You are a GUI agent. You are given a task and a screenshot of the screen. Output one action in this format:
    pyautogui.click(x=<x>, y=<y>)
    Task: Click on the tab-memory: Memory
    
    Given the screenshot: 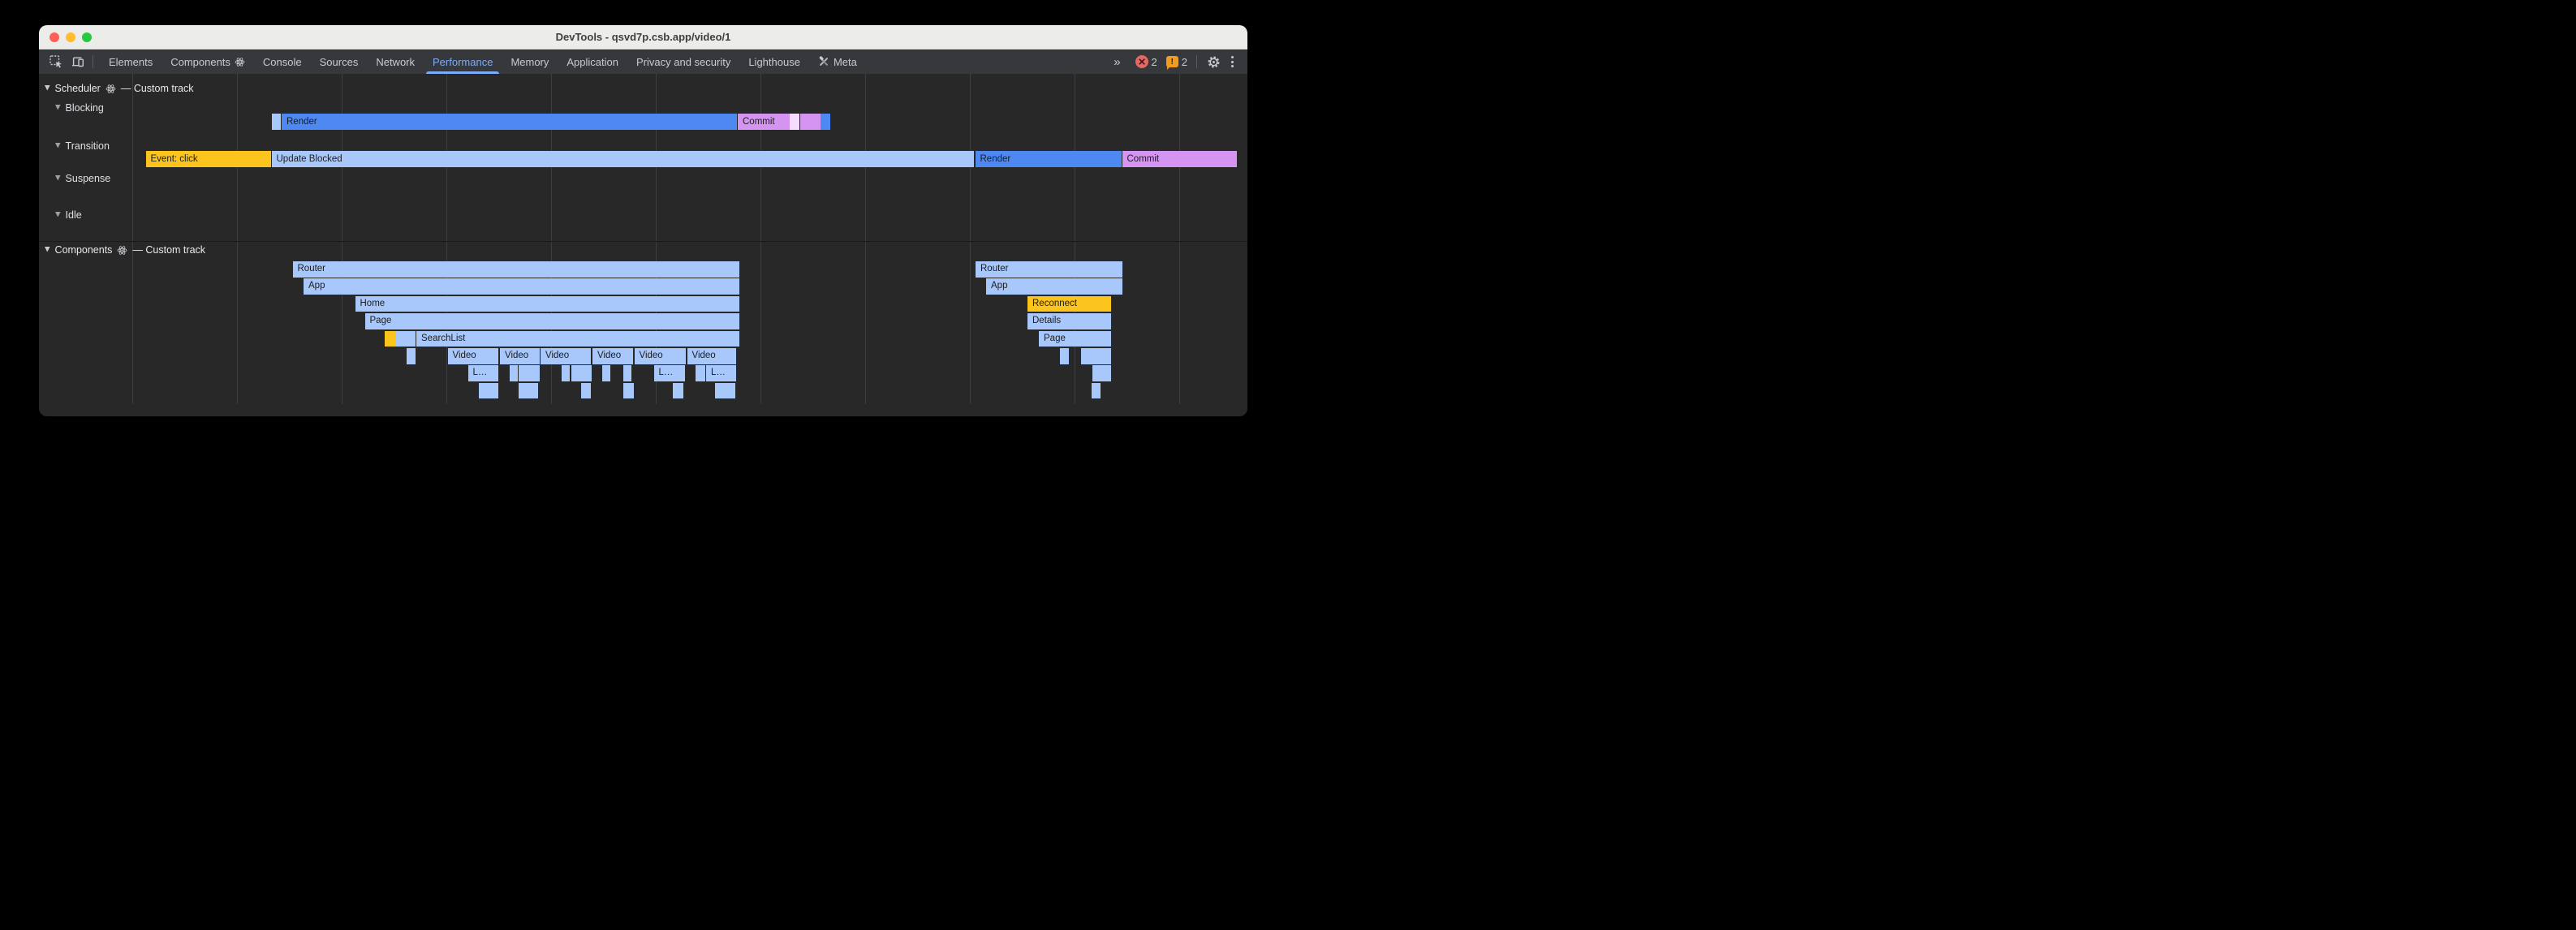 What is the action you would take?
    pyautogui.click(x=530, y=62)
    